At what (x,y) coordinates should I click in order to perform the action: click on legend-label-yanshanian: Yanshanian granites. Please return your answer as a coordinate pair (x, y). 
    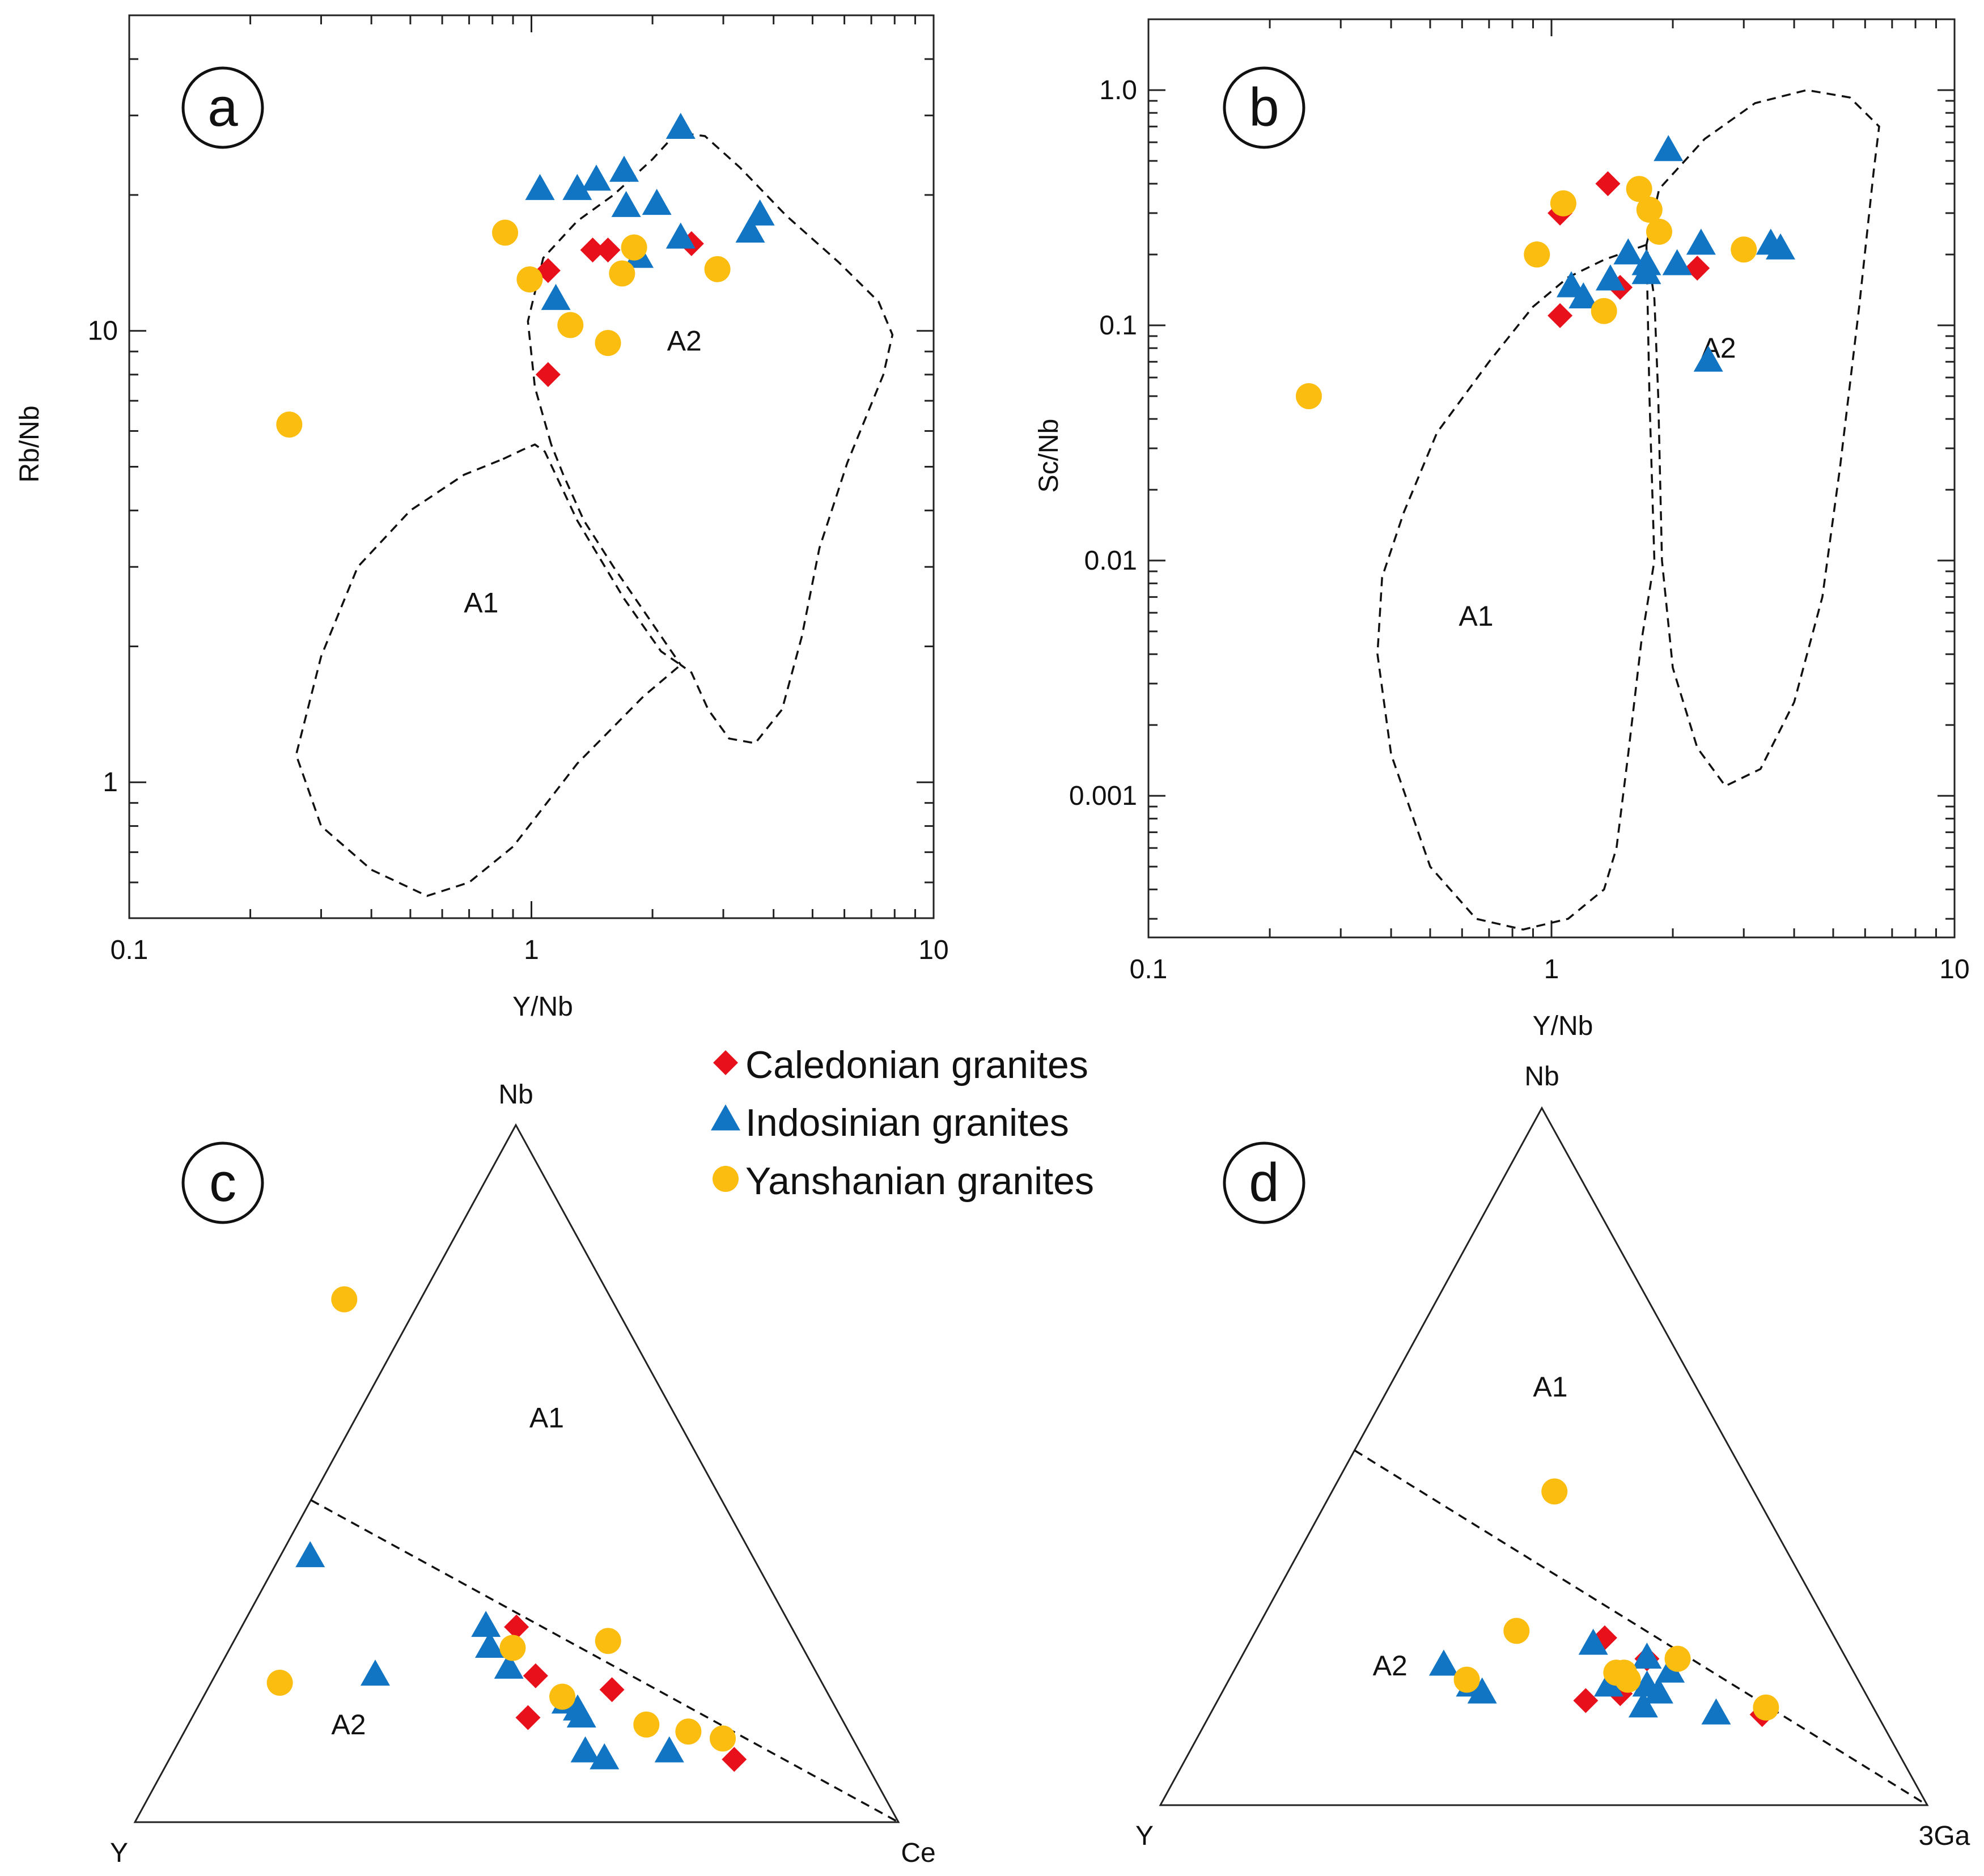
    Looking at the image, I should click on (919, 1182).